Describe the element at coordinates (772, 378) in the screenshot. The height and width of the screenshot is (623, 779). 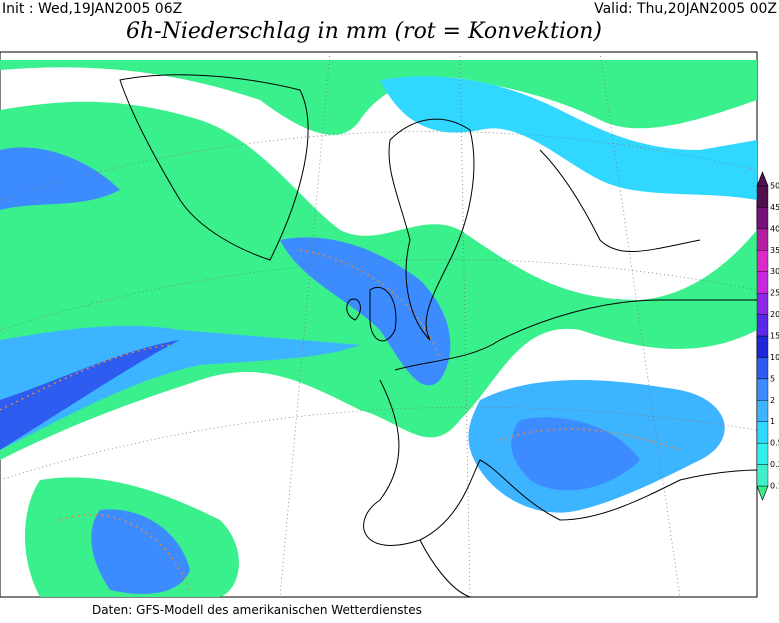
I see `colorbar-label: 5` at that location.